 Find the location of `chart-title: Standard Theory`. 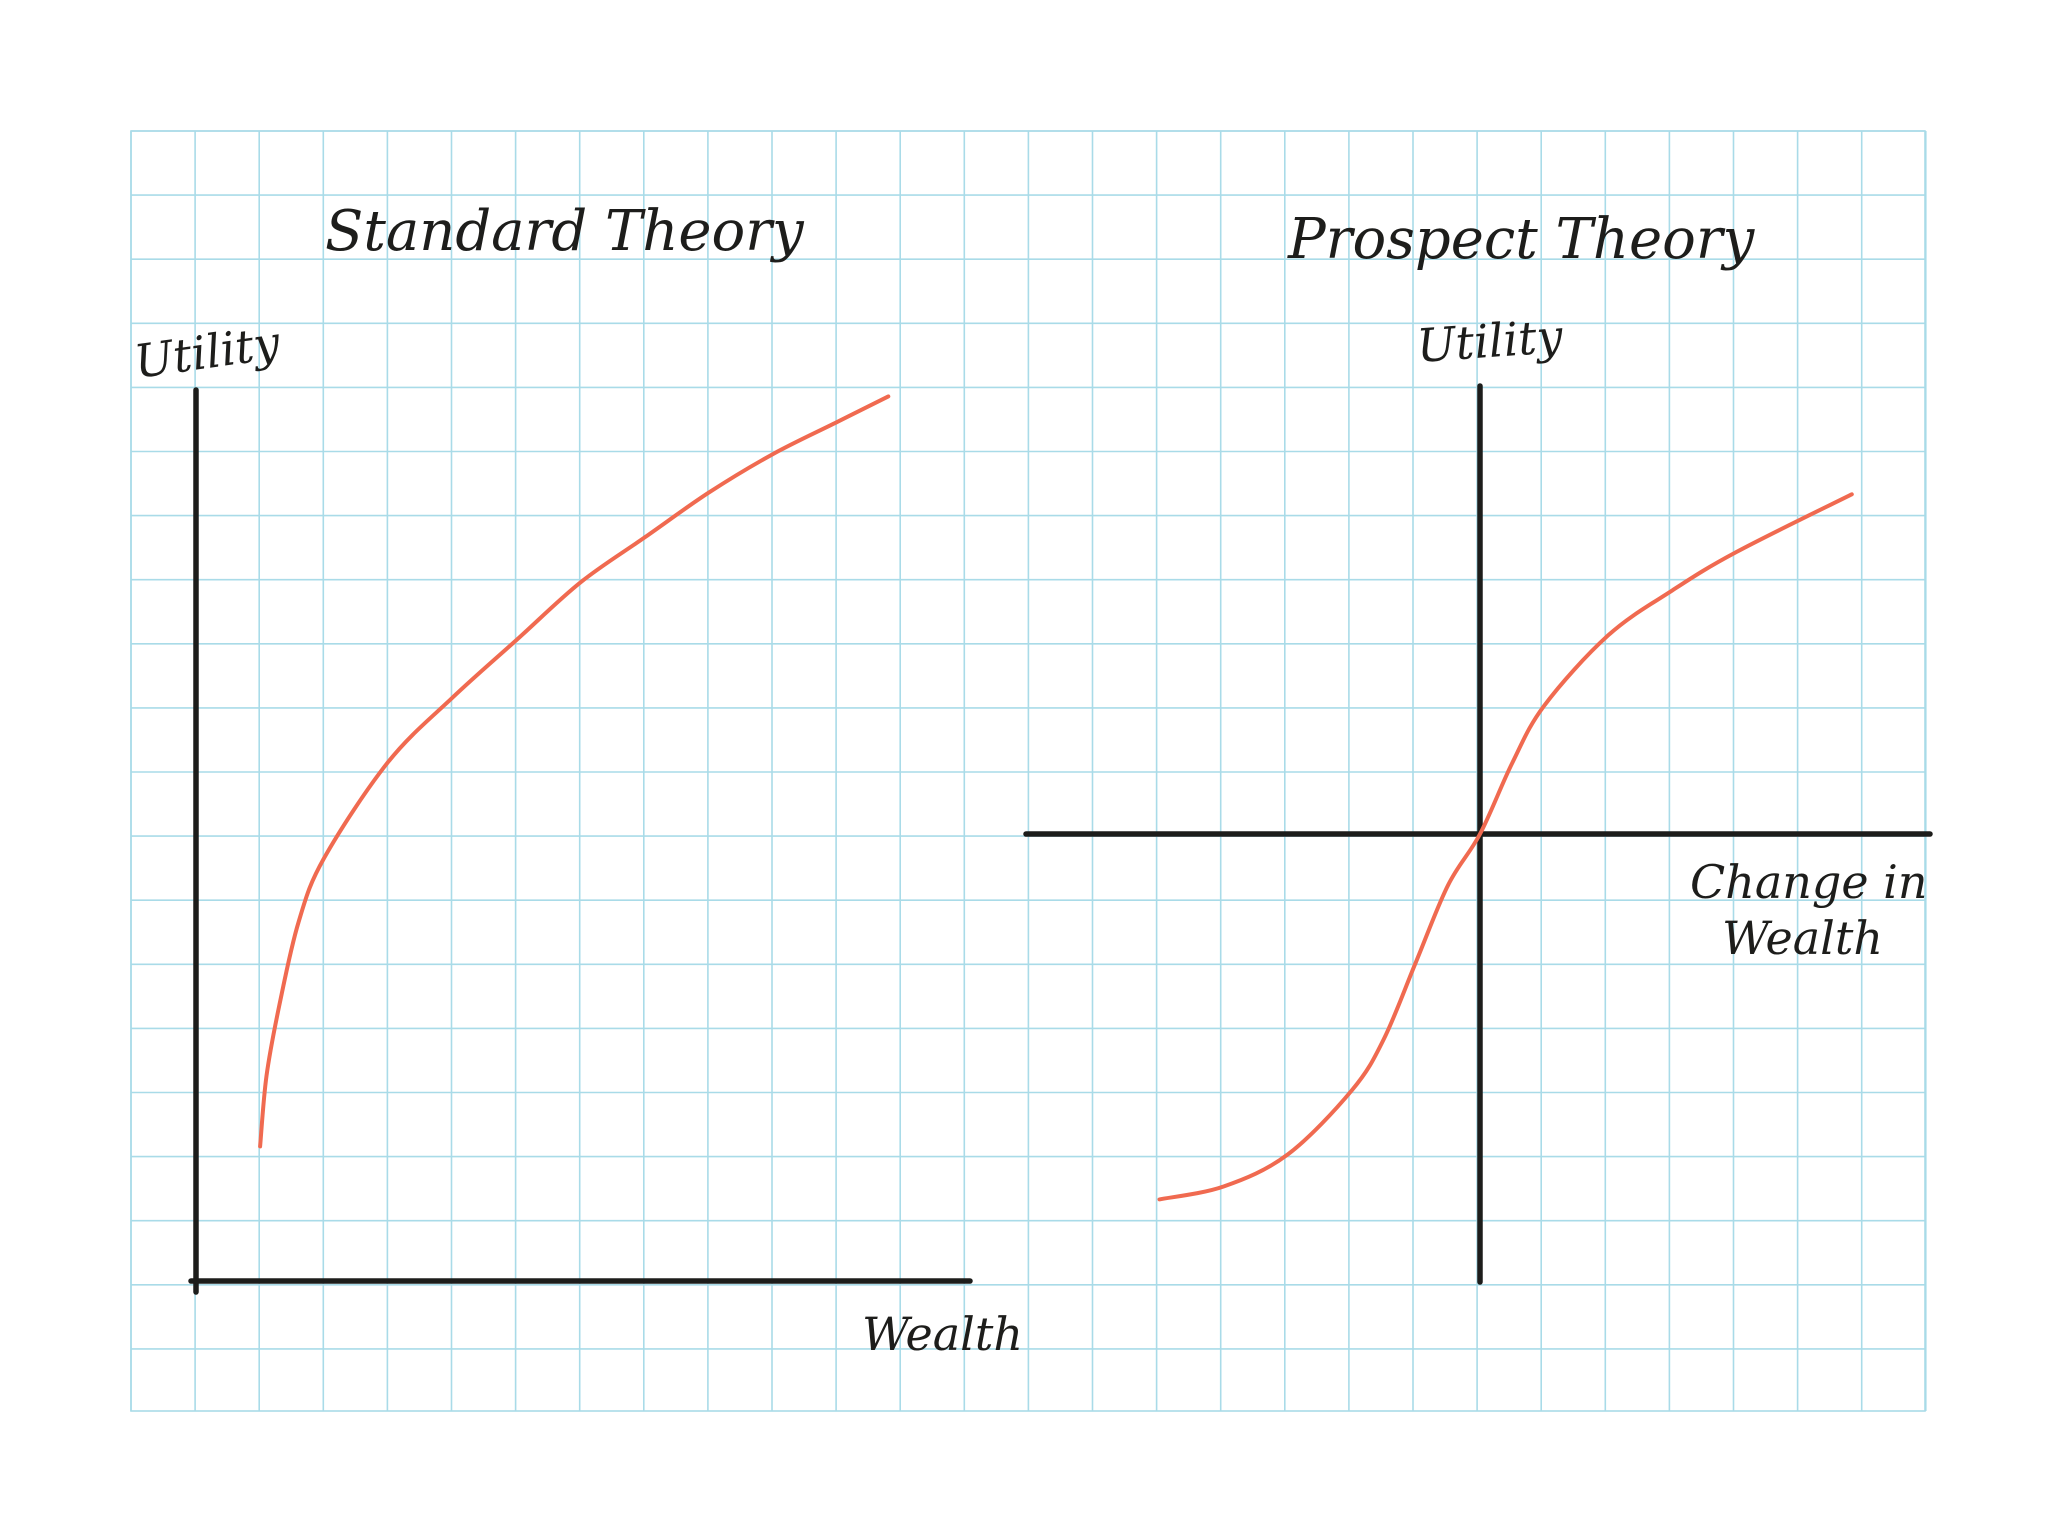

chart-title: Standard Theory is located at coordinates (565, 231).